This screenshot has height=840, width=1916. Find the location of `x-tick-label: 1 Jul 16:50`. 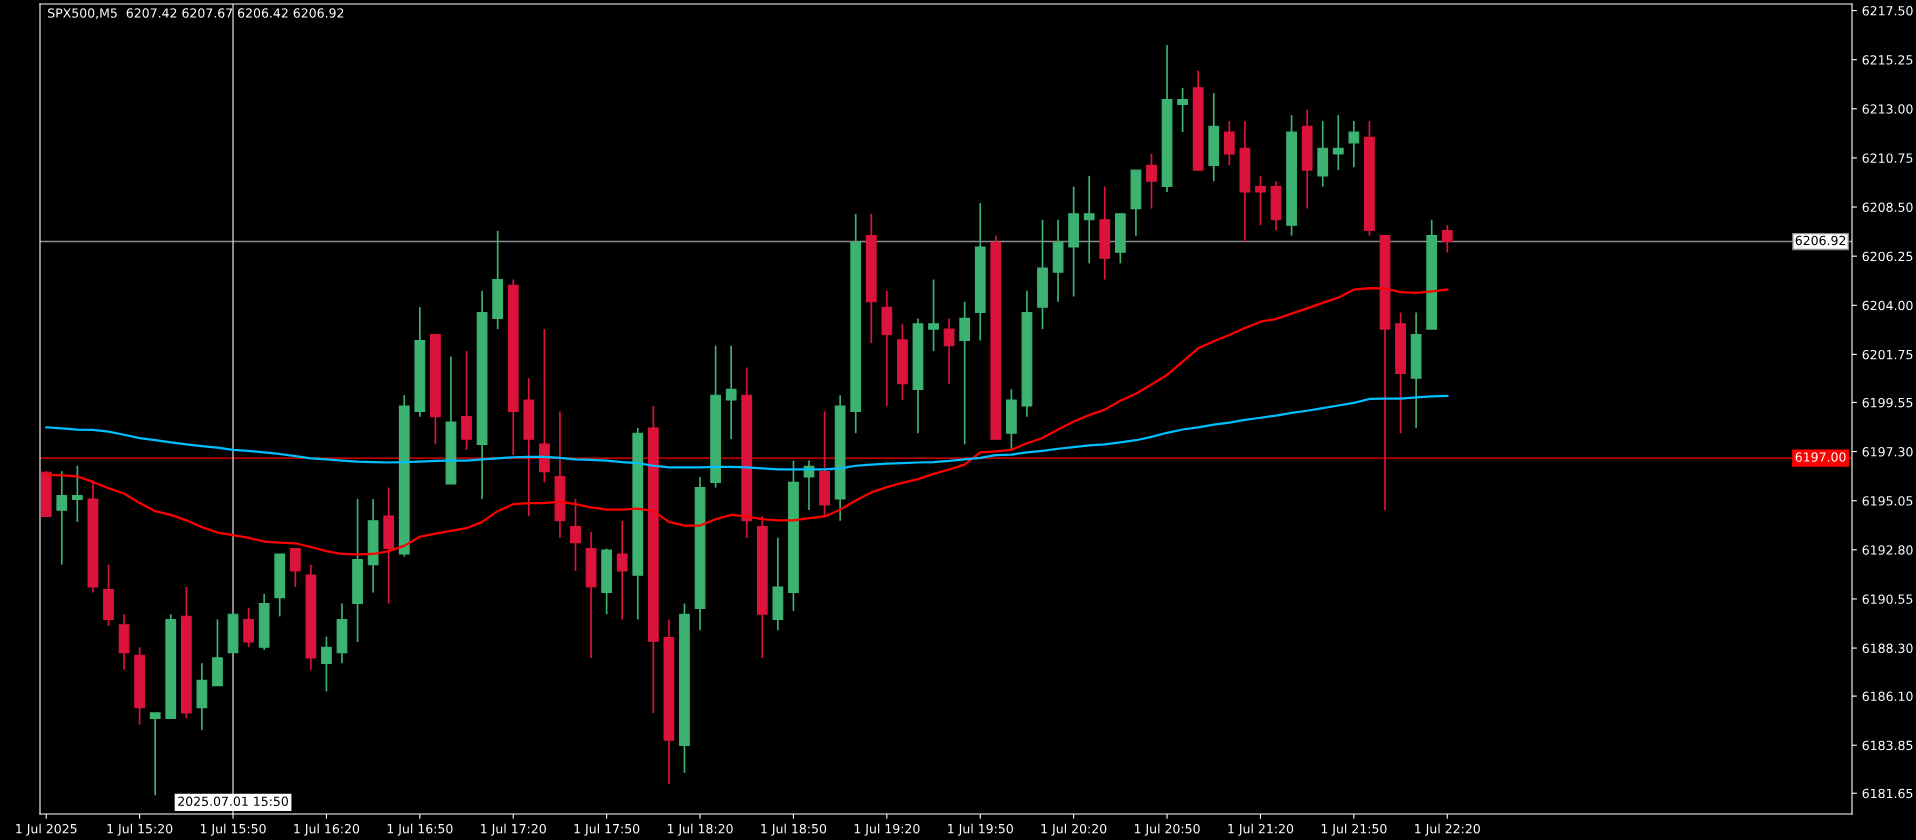

x-tick-label: 1 Jul 16:50 is located at coordinates (420, 829).